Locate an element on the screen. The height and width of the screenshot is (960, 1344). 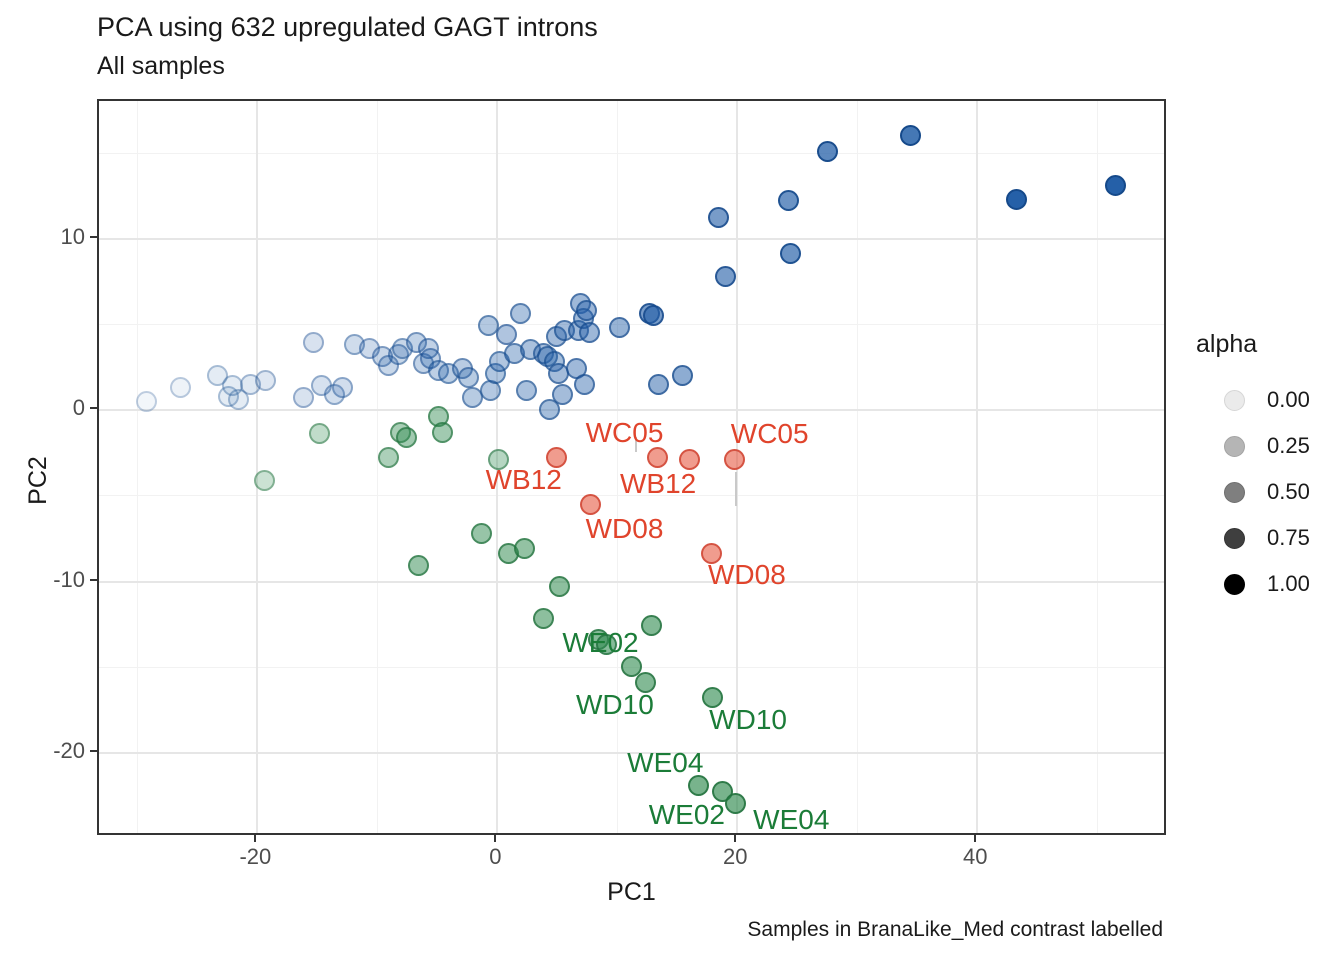
legend-entry: 0.00 is located at coordinates (1266, 400).